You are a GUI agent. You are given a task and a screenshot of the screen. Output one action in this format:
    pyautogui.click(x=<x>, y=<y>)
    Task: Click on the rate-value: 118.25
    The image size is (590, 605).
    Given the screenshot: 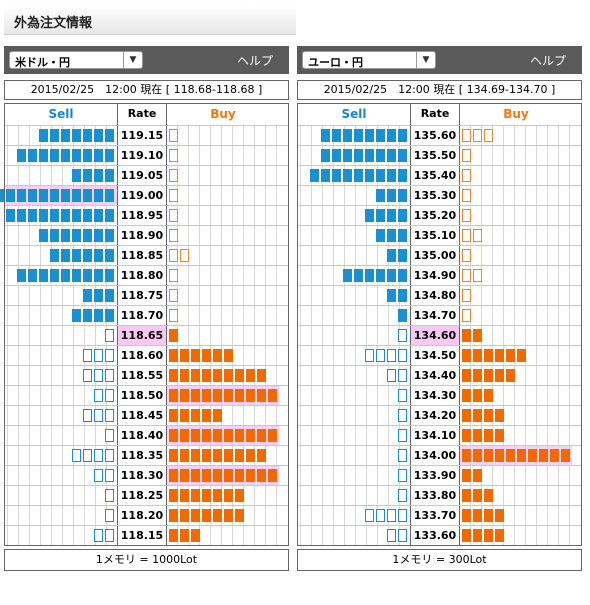 What is the action you would take?
    pyautogui.click(x=142, y=495)
    